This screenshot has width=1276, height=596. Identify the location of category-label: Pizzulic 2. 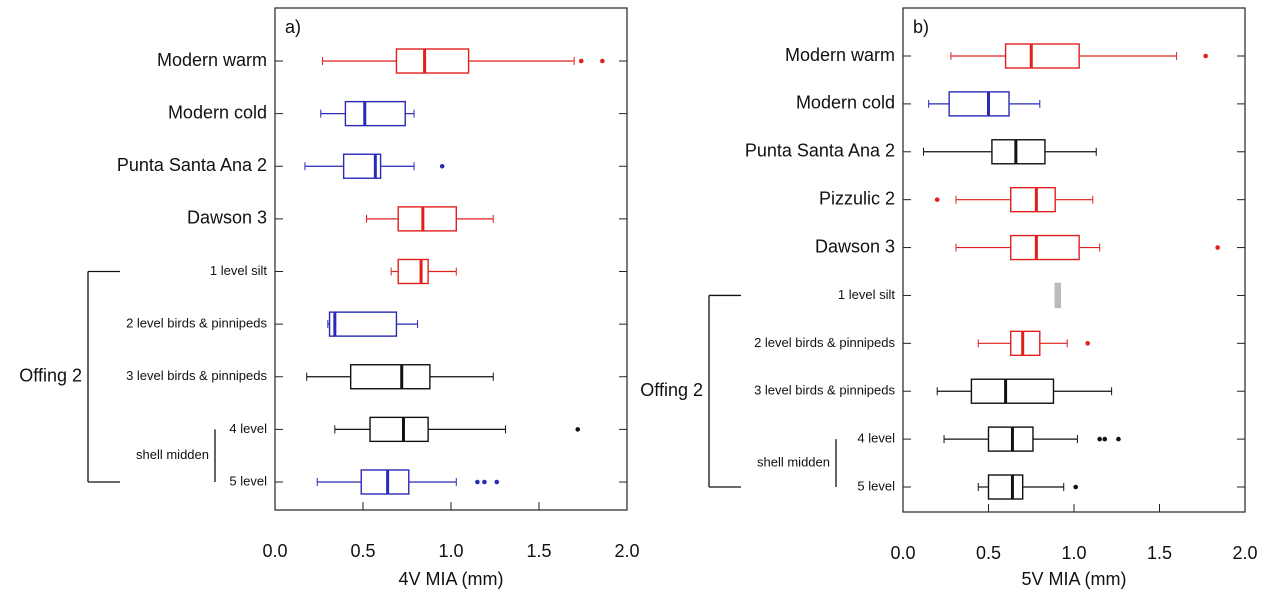
(857, 198).